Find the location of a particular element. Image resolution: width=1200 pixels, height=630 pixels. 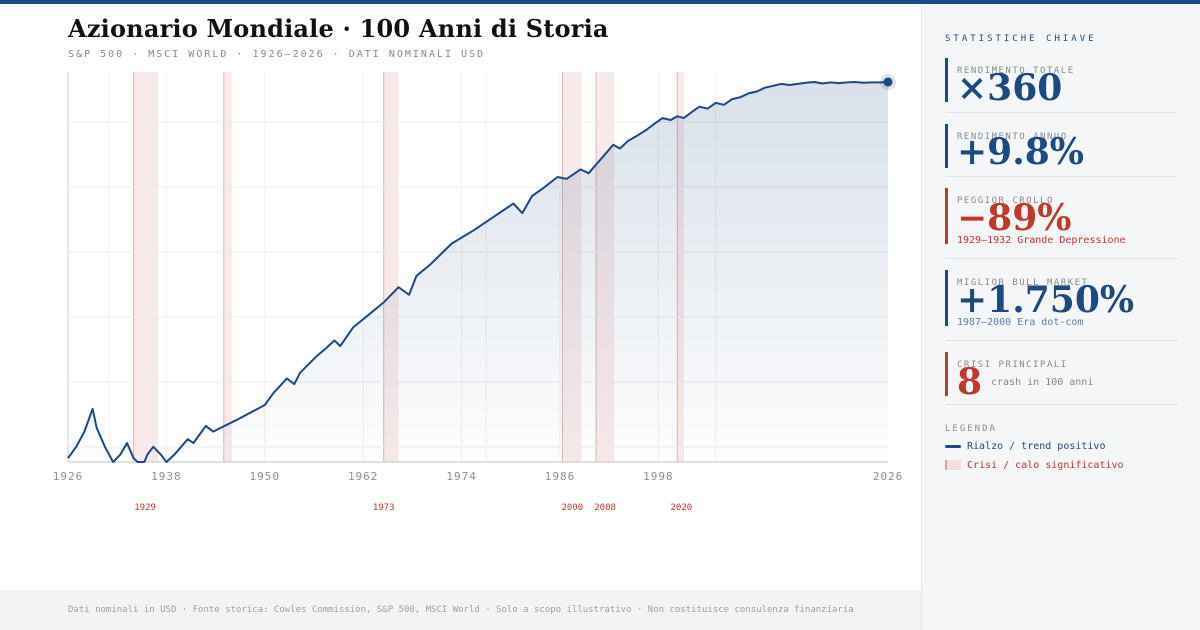

stat-value: ×360 is located at coordinates (1010, 88).